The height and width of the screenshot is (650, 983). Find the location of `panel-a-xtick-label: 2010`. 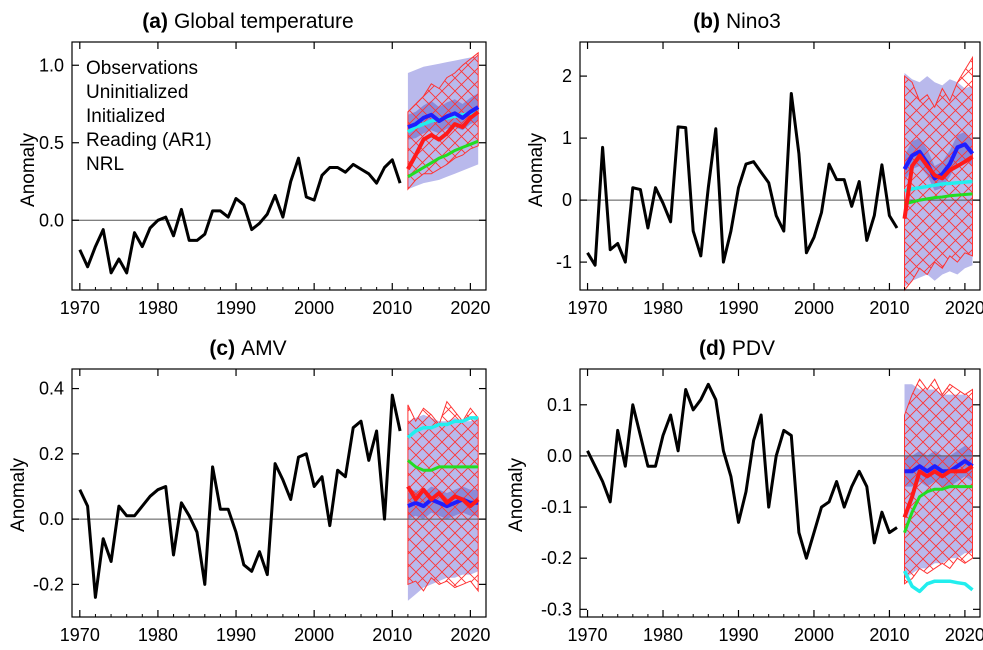

panel-a-xtick-label: 2010 is located at coordinates (392, 308).